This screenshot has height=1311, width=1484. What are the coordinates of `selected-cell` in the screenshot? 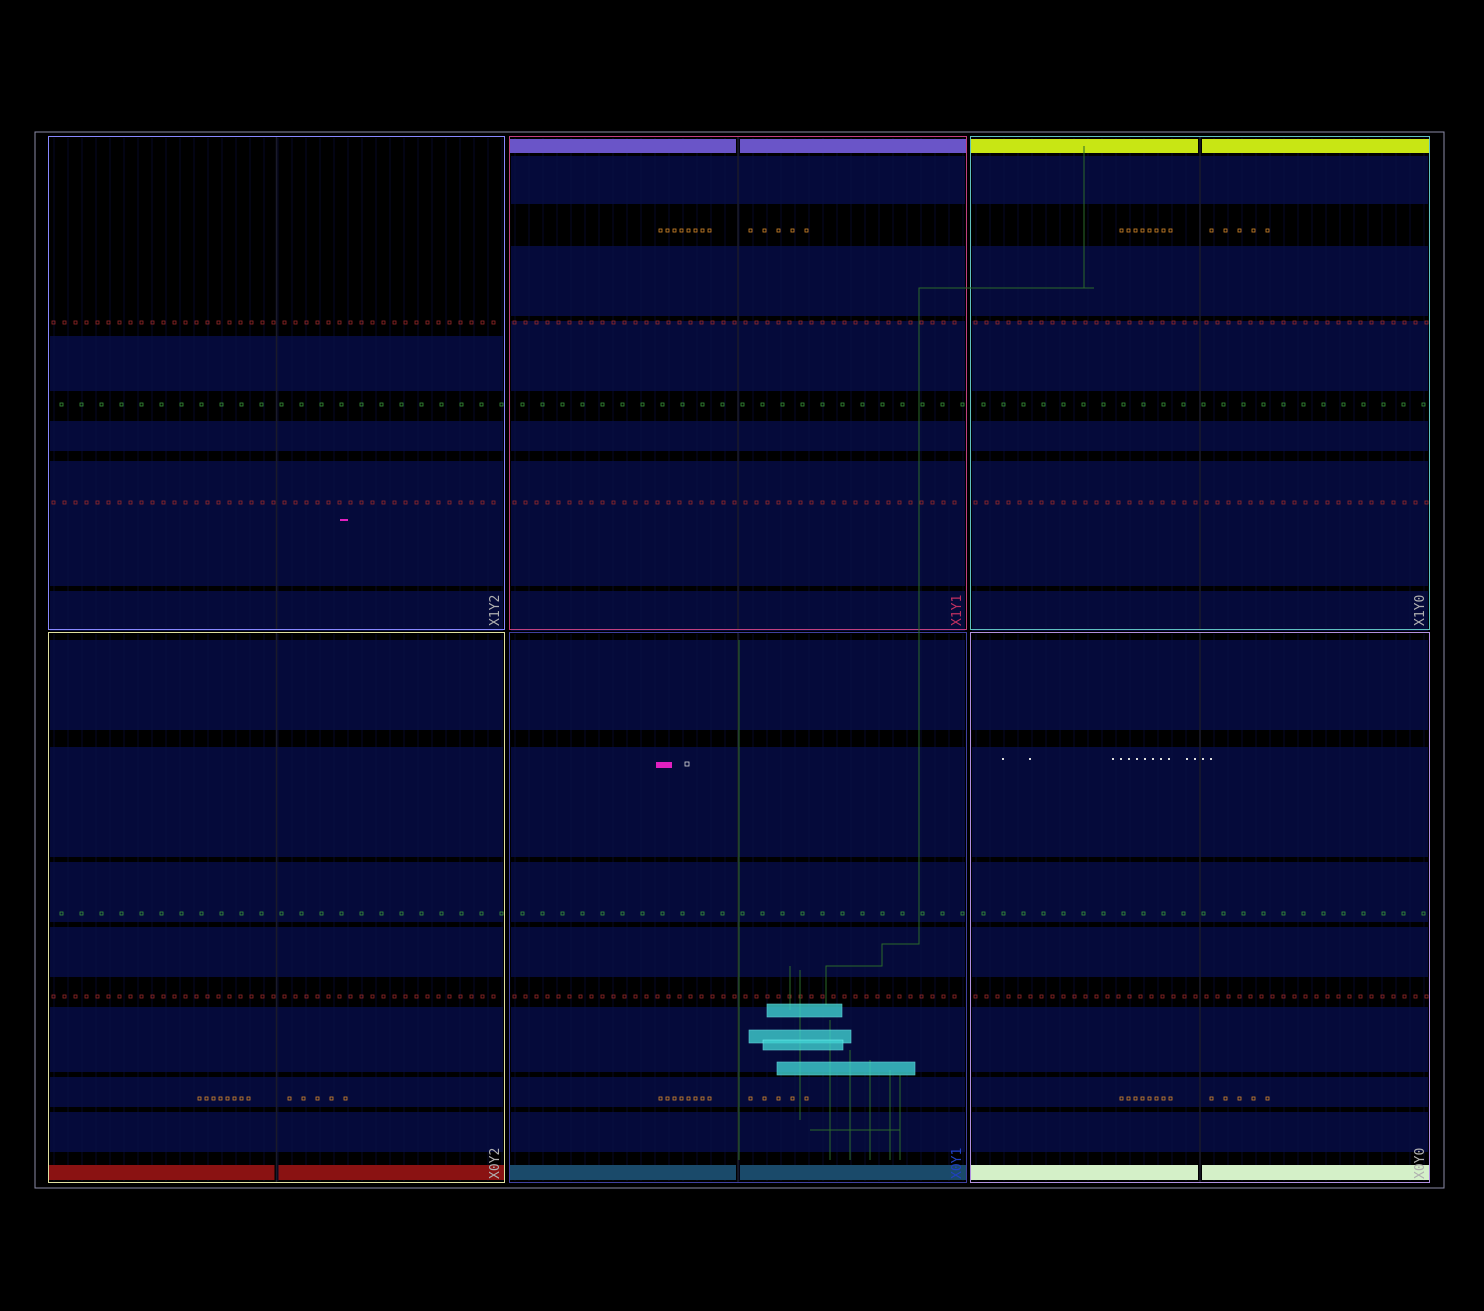 It's located at (344, 520).